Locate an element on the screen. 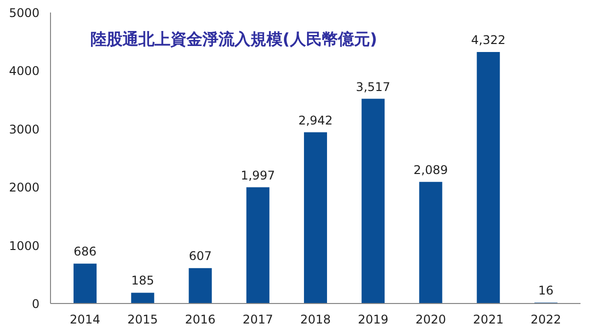 The image size is (595, 333). data-label: 1,997 is located at coordinates (258, 175).